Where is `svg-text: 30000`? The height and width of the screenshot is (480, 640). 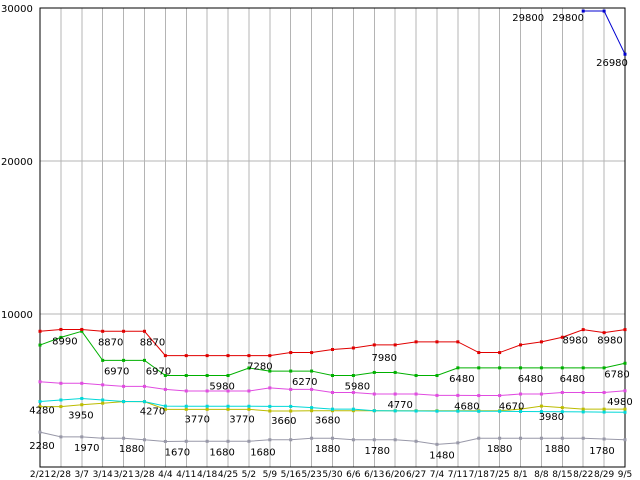 svg-text: 30000 is located at coordinates (17, 9).